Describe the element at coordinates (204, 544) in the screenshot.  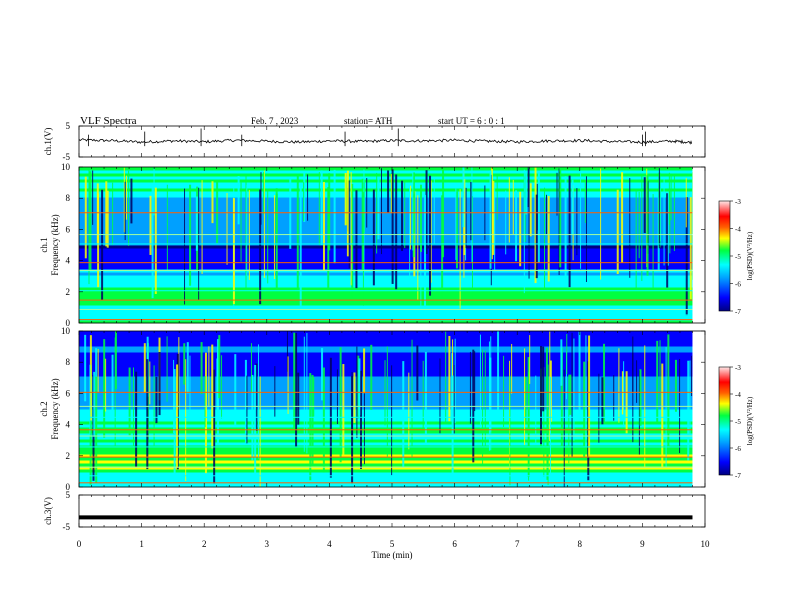
I see `time-axis-tick-label: 2` at that location.